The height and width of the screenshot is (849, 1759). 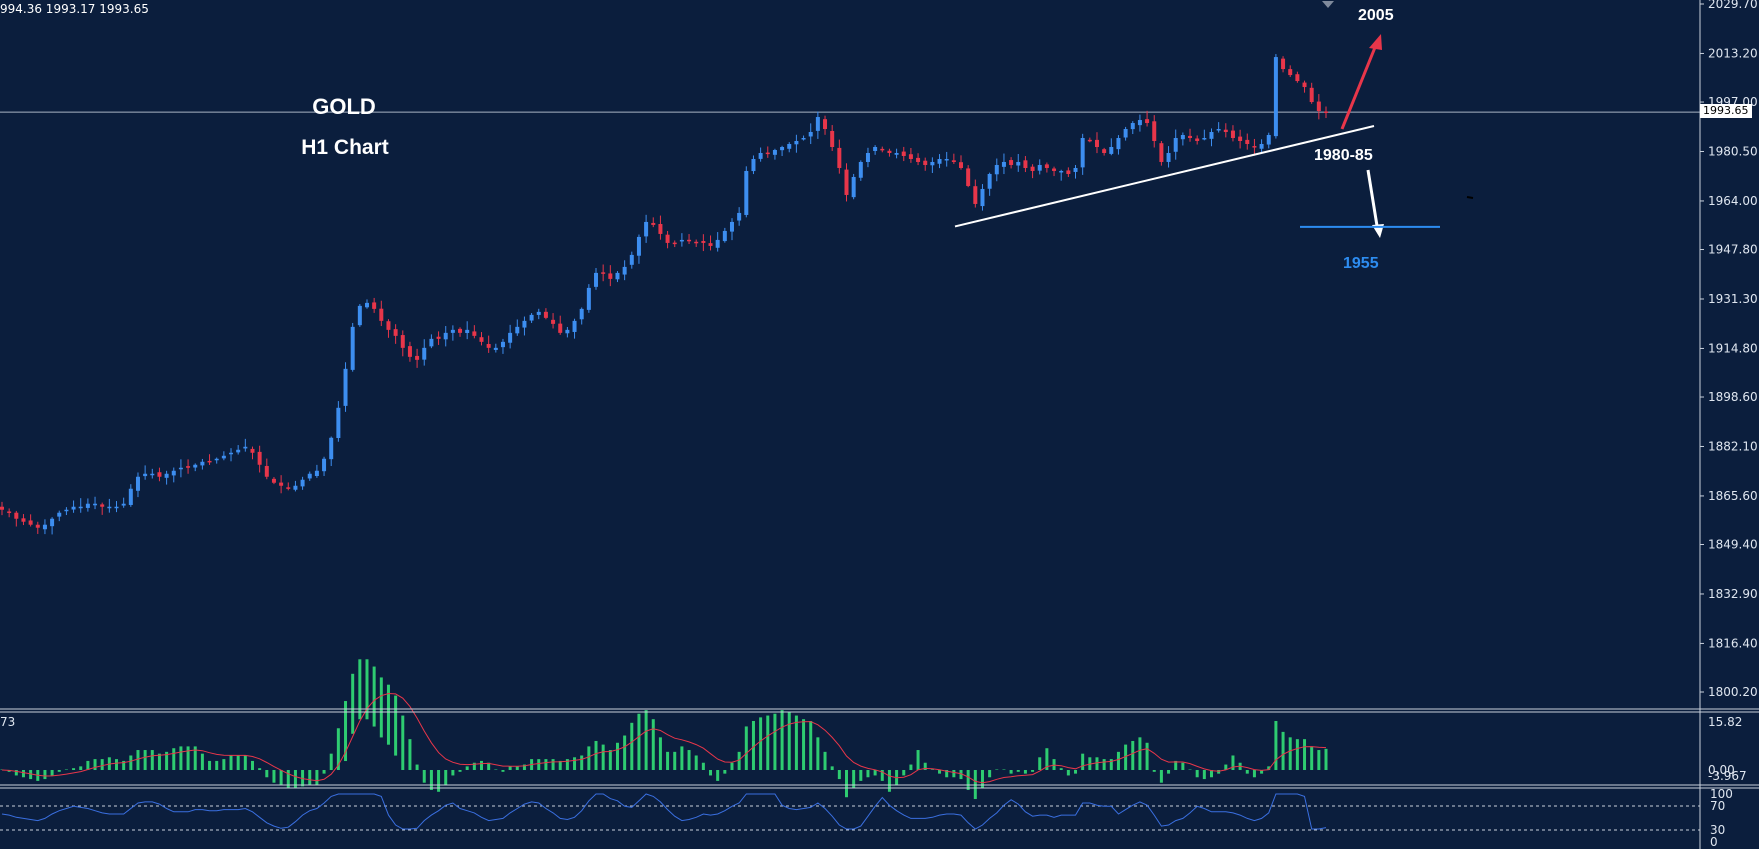 I want to click on macd-left-label: 73, so click(x=7, y=722).